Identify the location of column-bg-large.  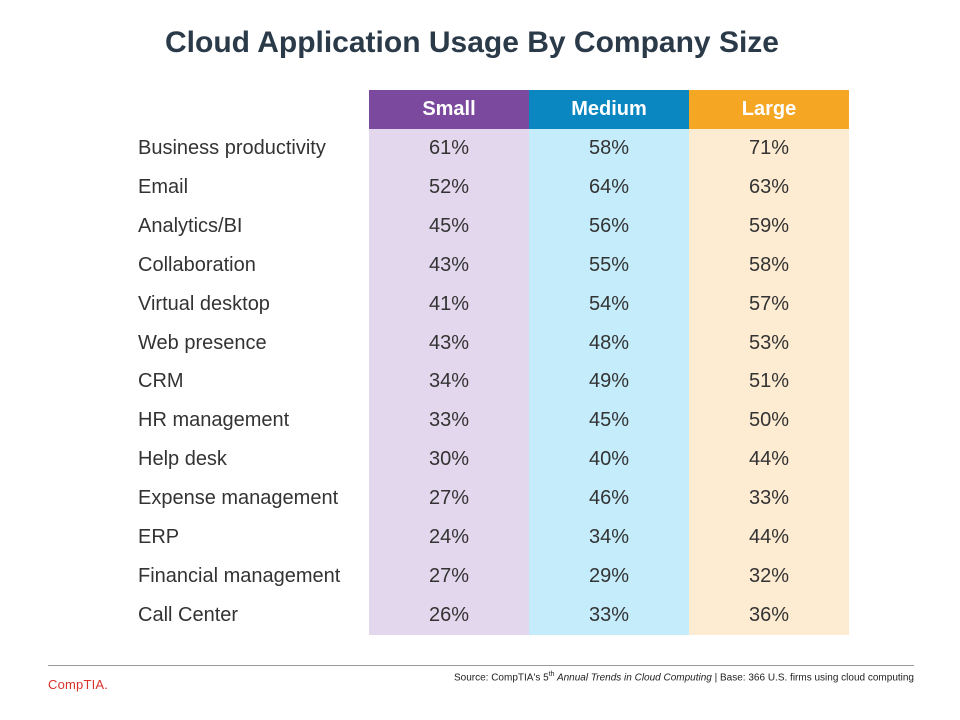
(769, 382).